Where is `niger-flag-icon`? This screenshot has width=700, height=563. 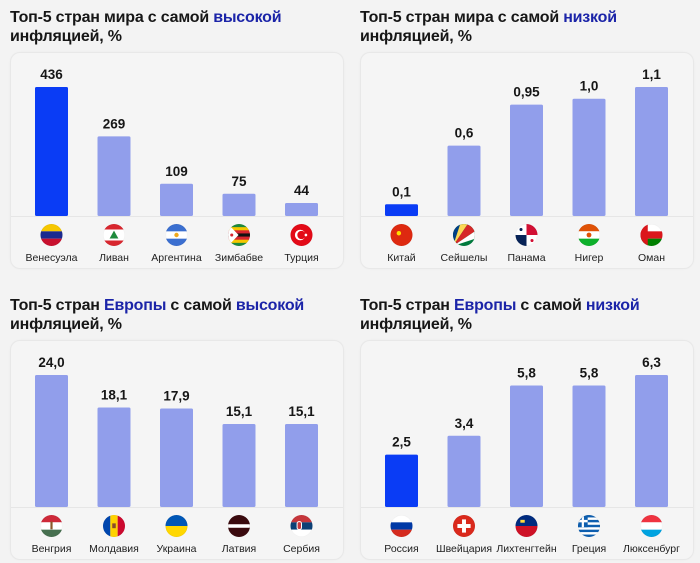
niger-flag-icon is located at coordinates (589, 235).